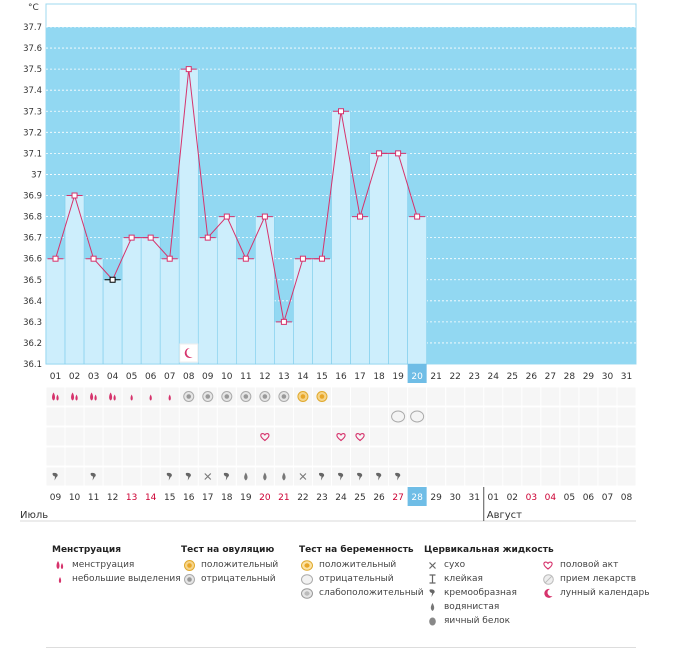  I want to click on y-tick-label: 37.7, so click(32, 28).